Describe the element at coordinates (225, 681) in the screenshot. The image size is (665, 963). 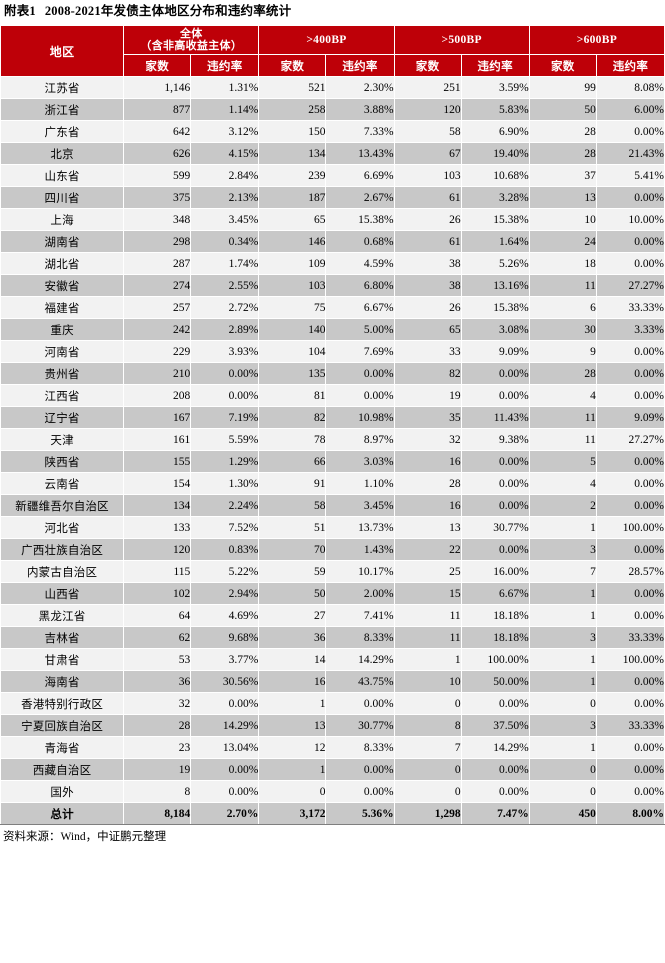
I see `cell-default-rate: 30.56%` at that location.